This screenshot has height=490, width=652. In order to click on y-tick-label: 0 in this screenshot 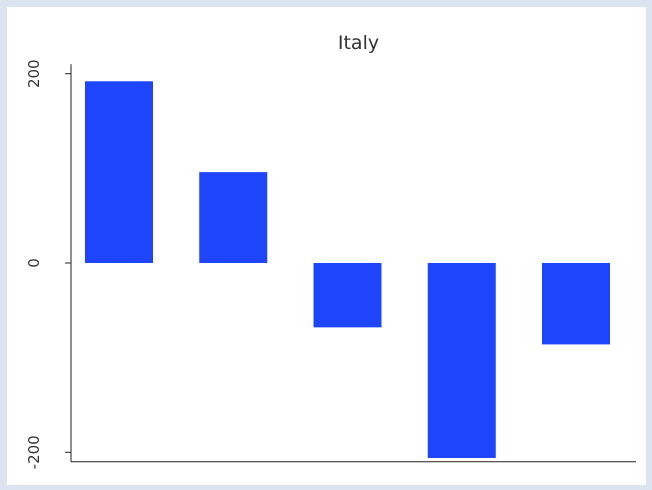, I will do `click(34, 263)`.